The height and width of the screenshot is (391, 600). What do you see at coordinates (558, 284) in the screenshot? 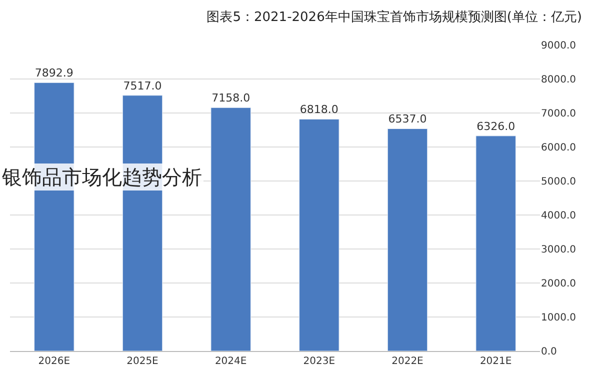
I see `y-tick-label: 2000.0` at bounding box center [558, 284].